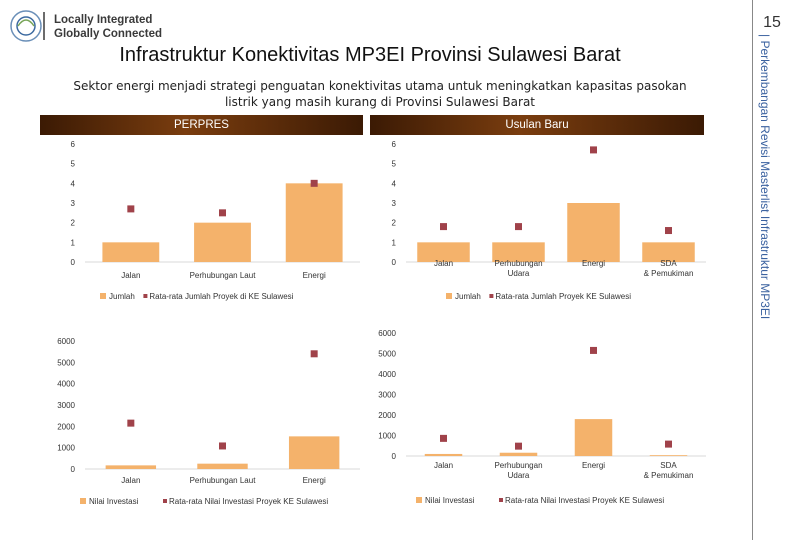 Image resolution: width=792 pixels, height=540 pixels. Describe the element at coordinates (563, 296) in the screenshot. I see `legend-label-marker: Rata-rata Jumlah Proyek KE Sulawesi` at that location.